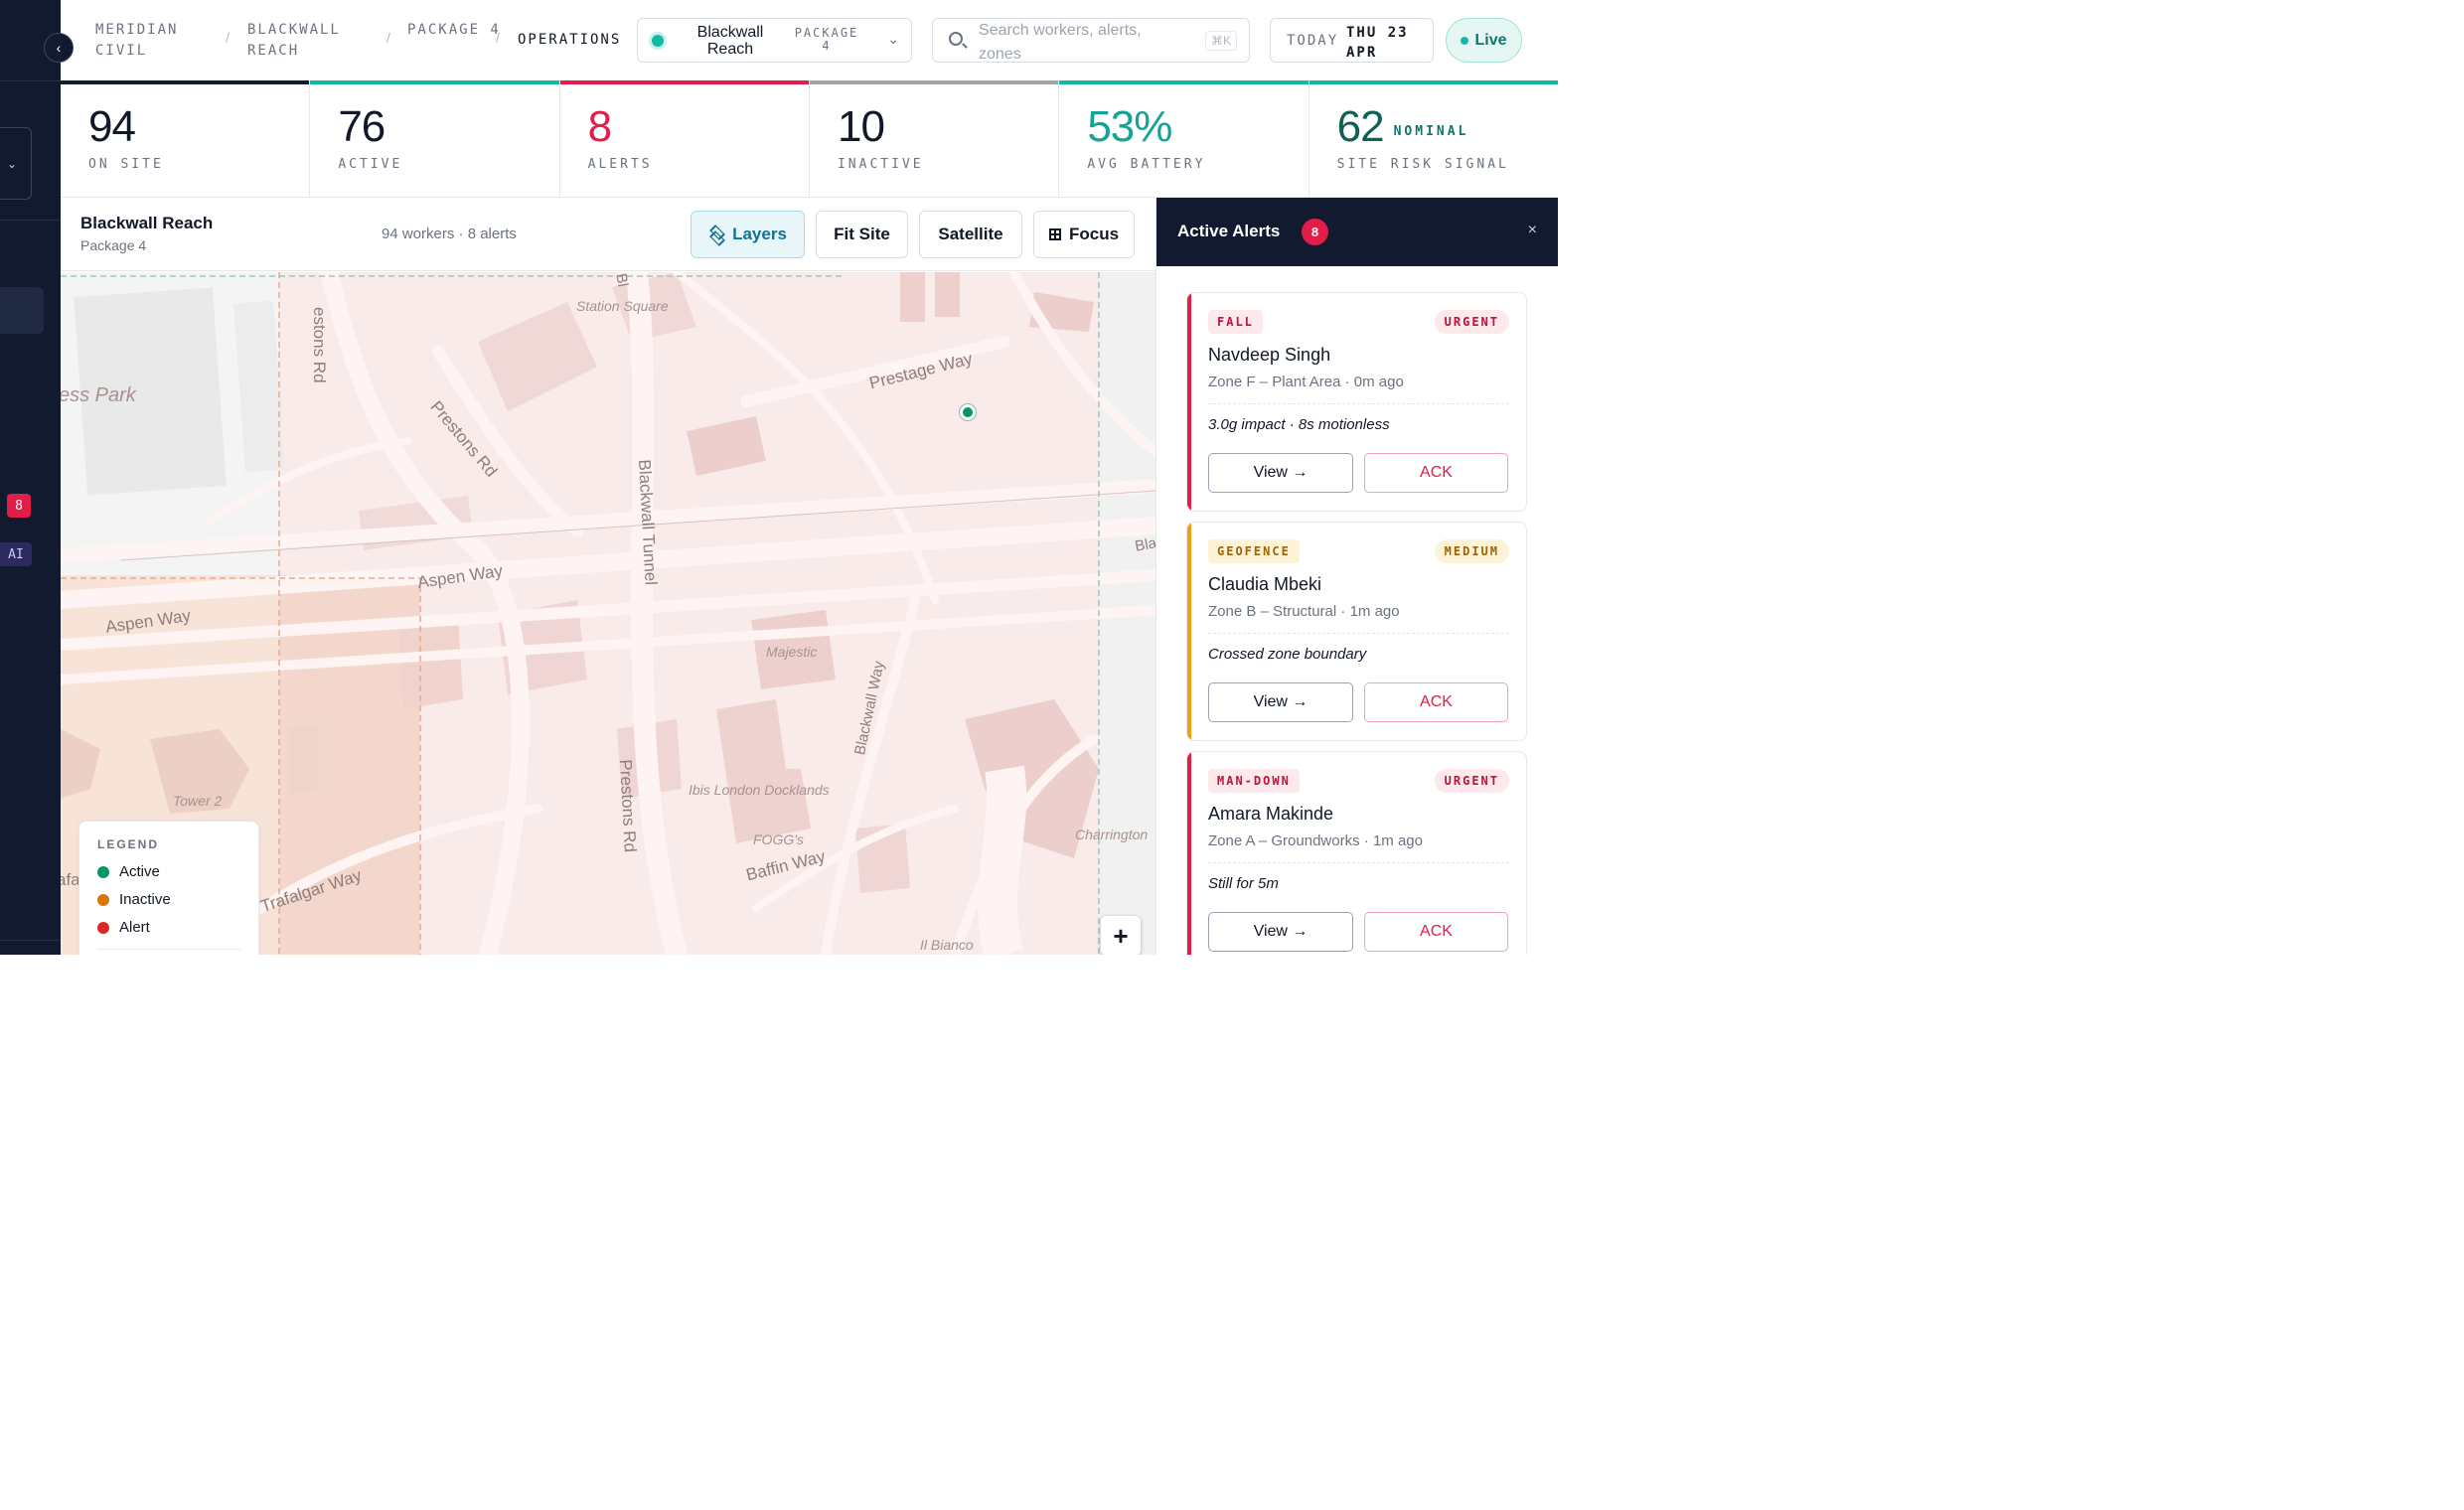  What do you see at coordinates (454, 30) in the screenshot?
I see `breadcrumb-package: PACKAGE 4` at bounding box center [454, 30].